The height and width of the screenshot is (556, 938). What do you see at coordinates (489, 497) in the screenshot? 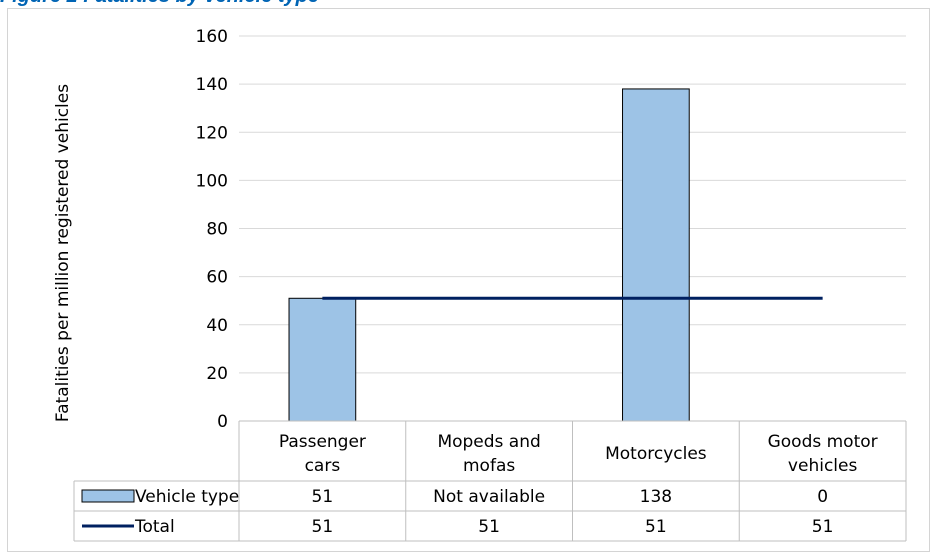
I see `table-value: Not available` at bounding box center [489, 497].